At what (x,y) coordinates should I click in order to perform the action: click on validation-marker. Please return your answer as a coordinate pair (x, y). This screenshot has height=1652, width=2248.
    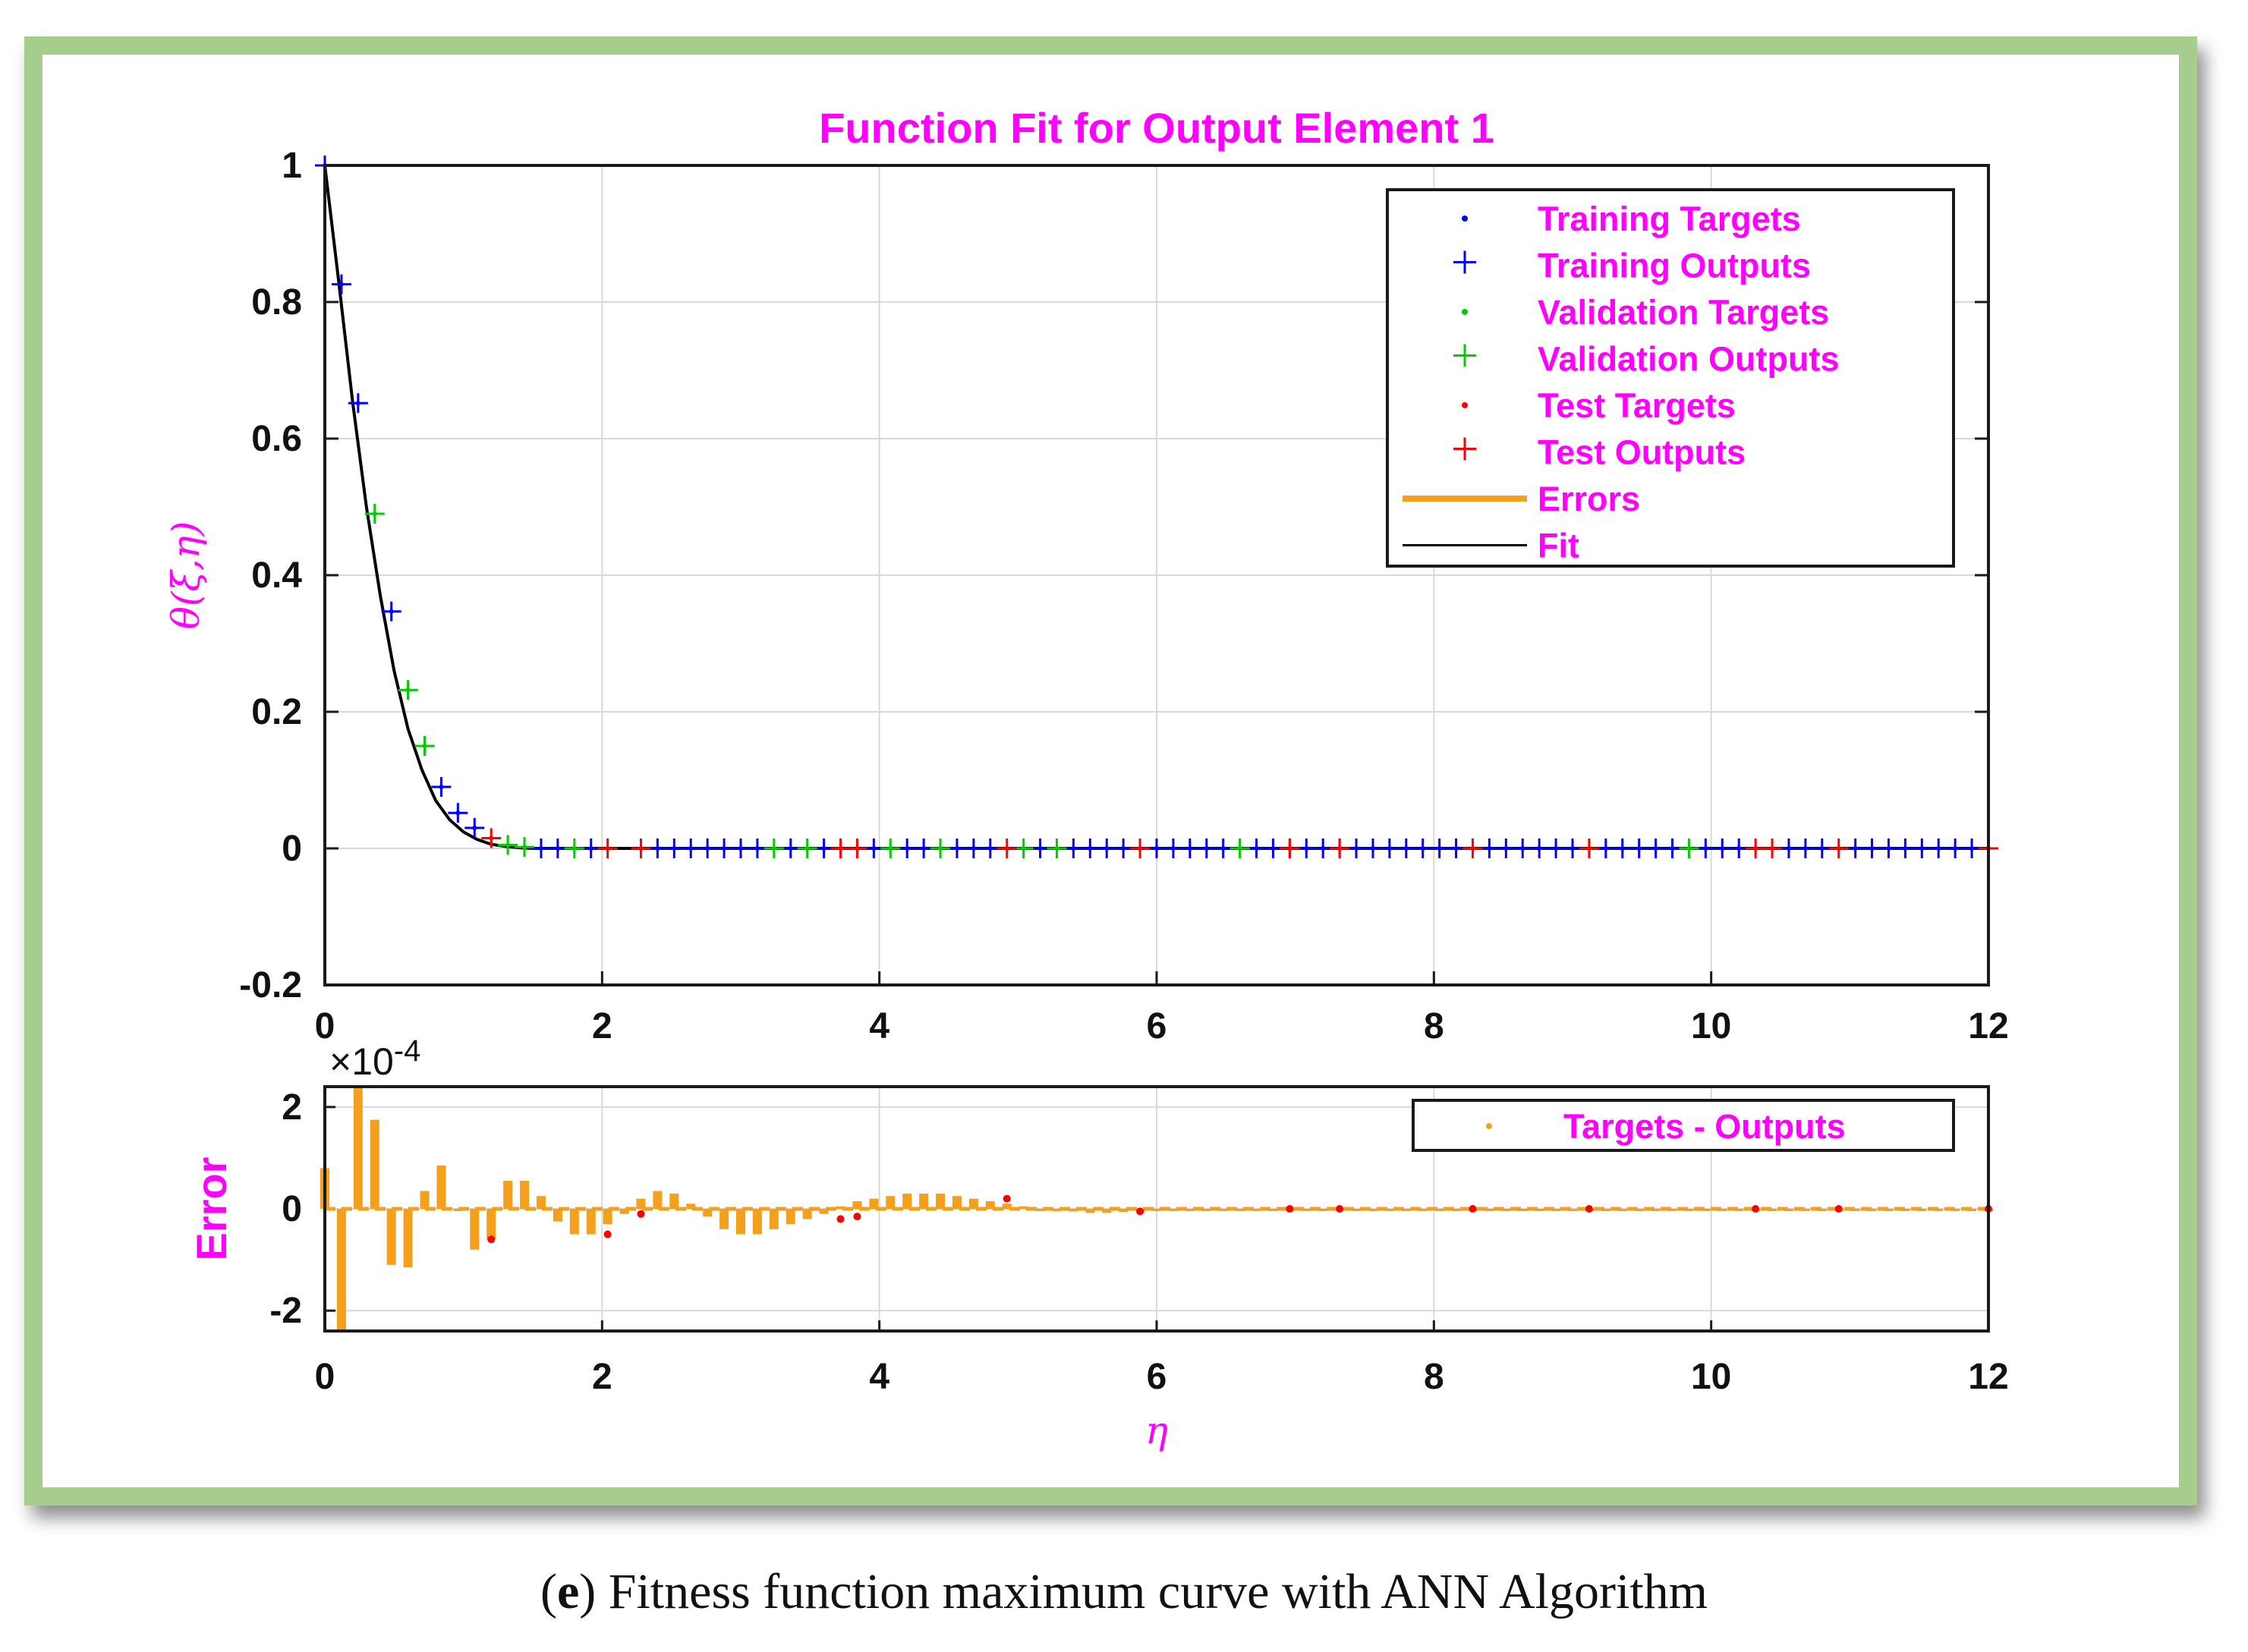
    Looking at the image, I should click on (1689, 848).